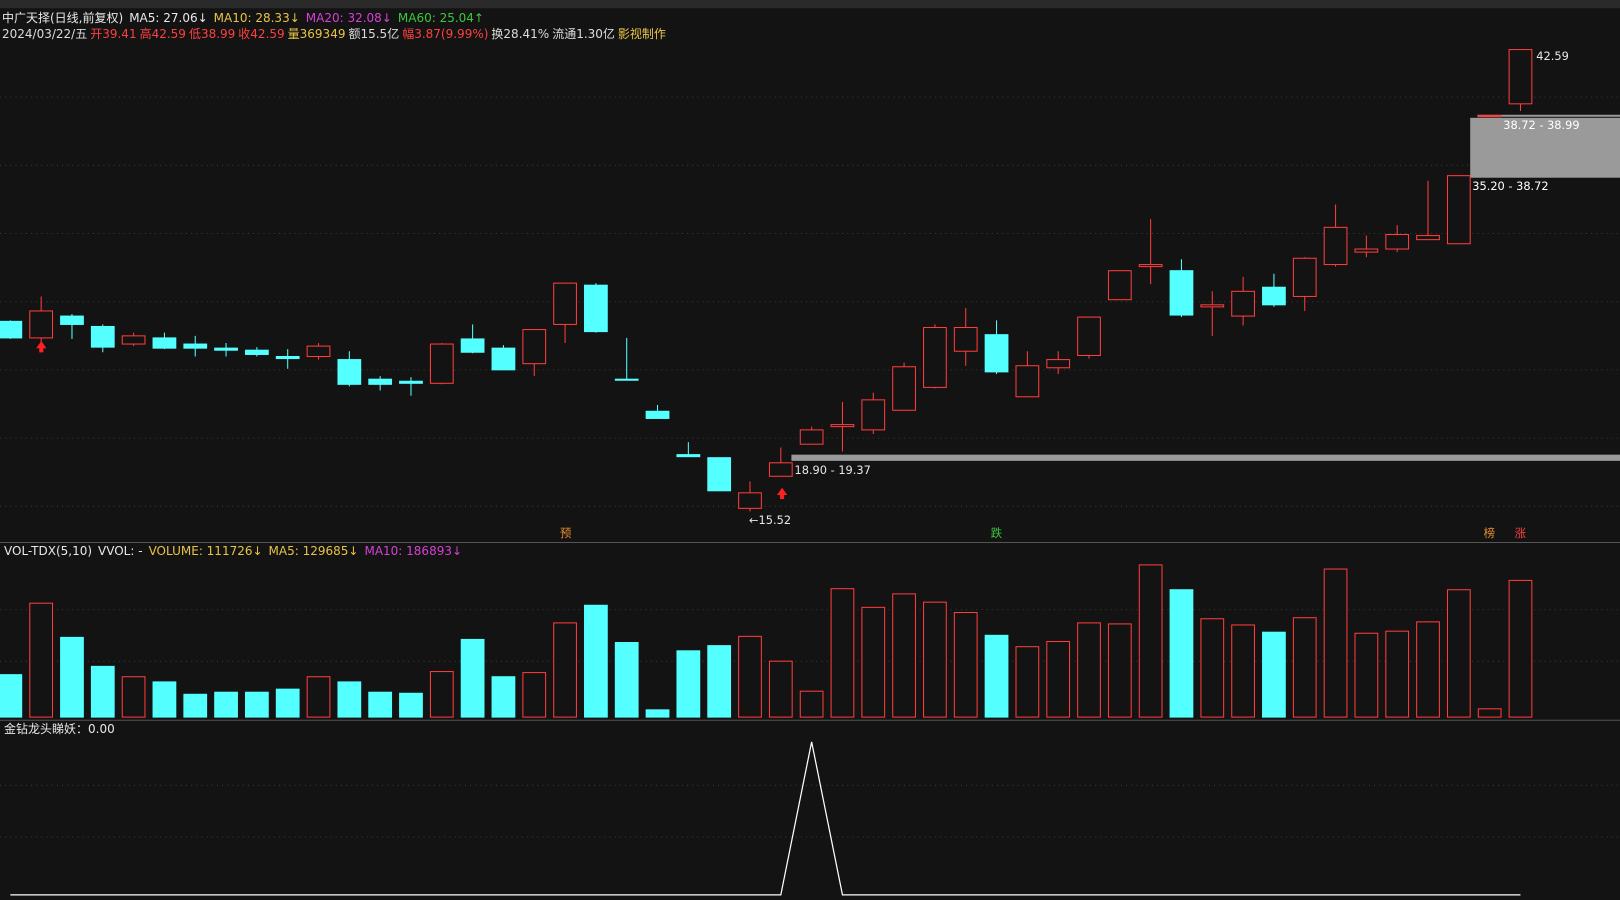  Describe the element at coordinates (440, 18) in the screenshot. I see `ma-legend: MA60: 25.04↑` at that location.